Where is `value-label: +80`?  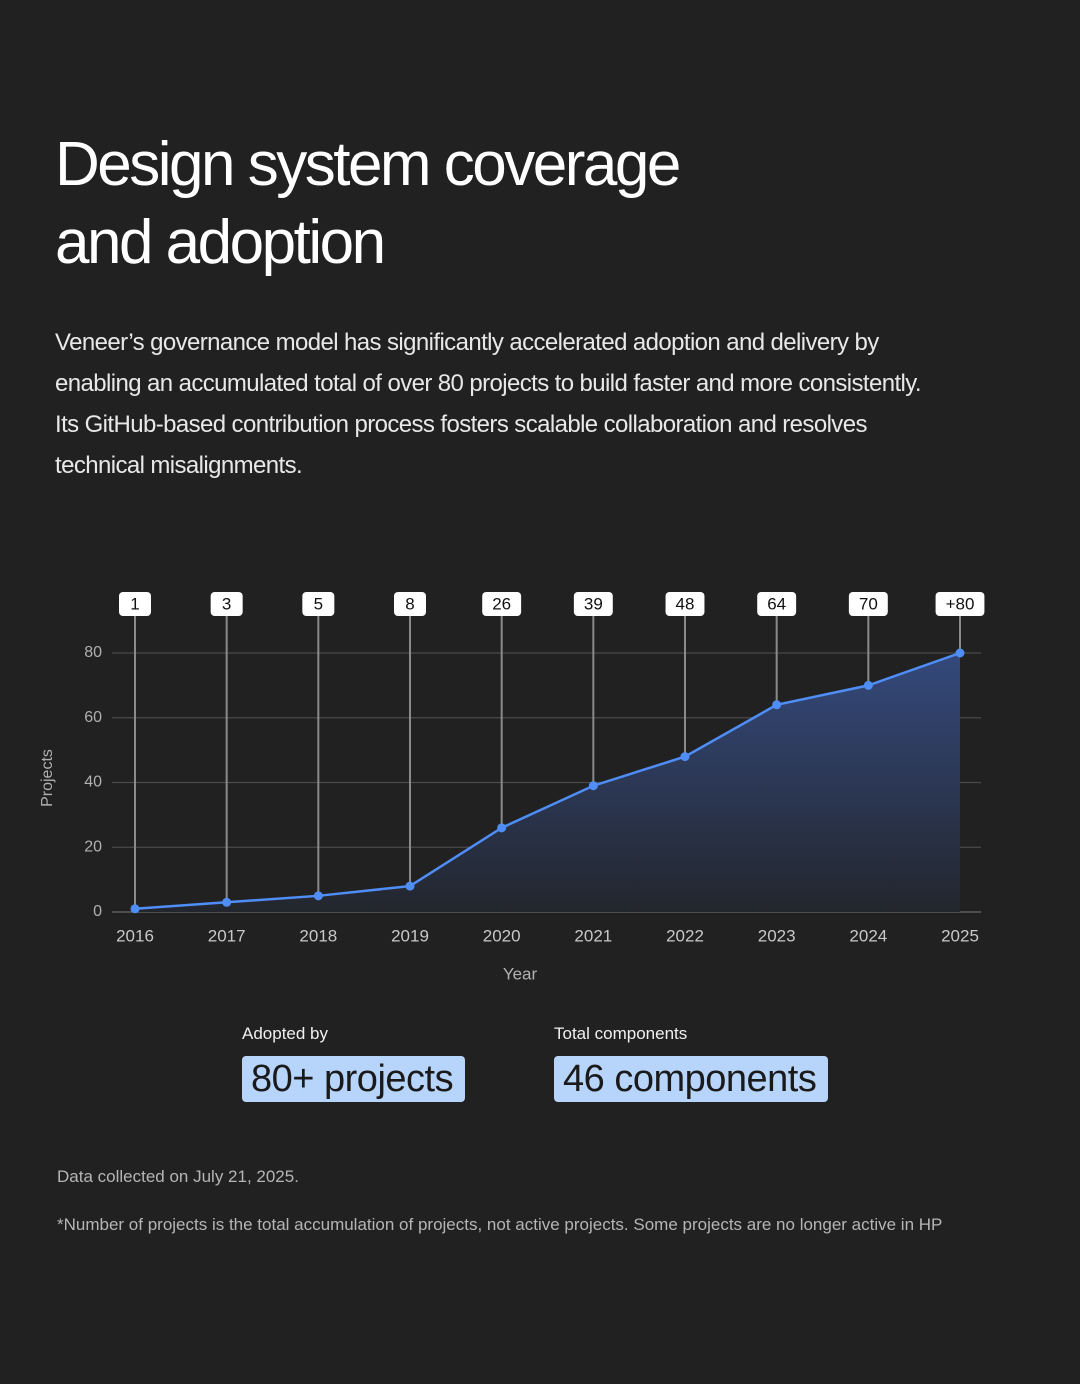 value-label: +80 is located at coordinates (960, 603).